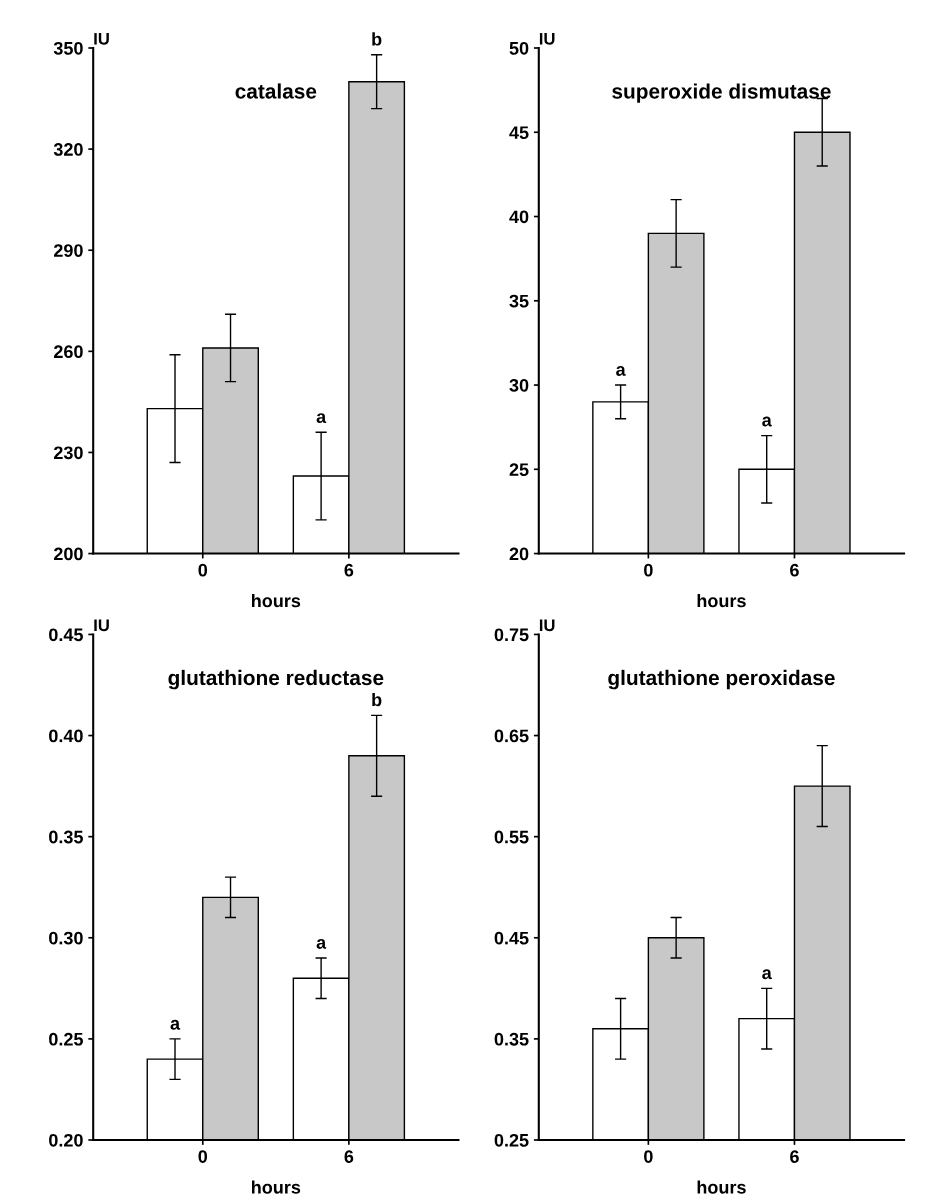  Describe the element at coordinates (511, 635) in the screenshot. I see `y-tick-label: 0.75` at that location.